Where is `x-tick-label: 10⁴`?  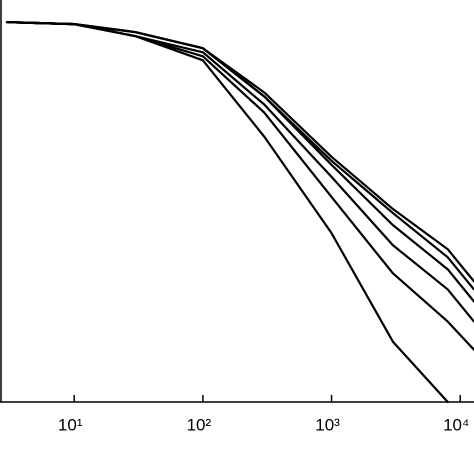
x-tick-label: 10⁴ is located at coordinates (456, 424).